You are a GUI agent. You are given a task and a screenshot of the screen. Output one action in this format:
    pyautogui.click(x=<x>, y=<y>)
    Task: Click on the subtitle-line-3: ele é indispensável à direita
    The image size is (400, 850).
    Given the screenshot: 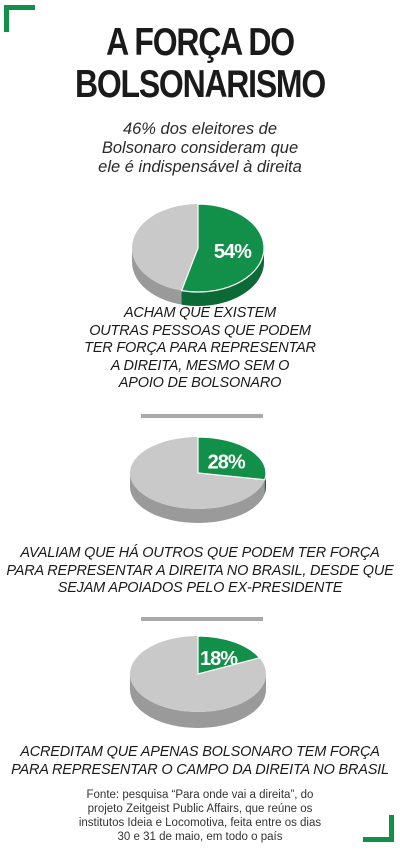 What is the action you would take?
    pyautogui.click(x=200, y=167)
    